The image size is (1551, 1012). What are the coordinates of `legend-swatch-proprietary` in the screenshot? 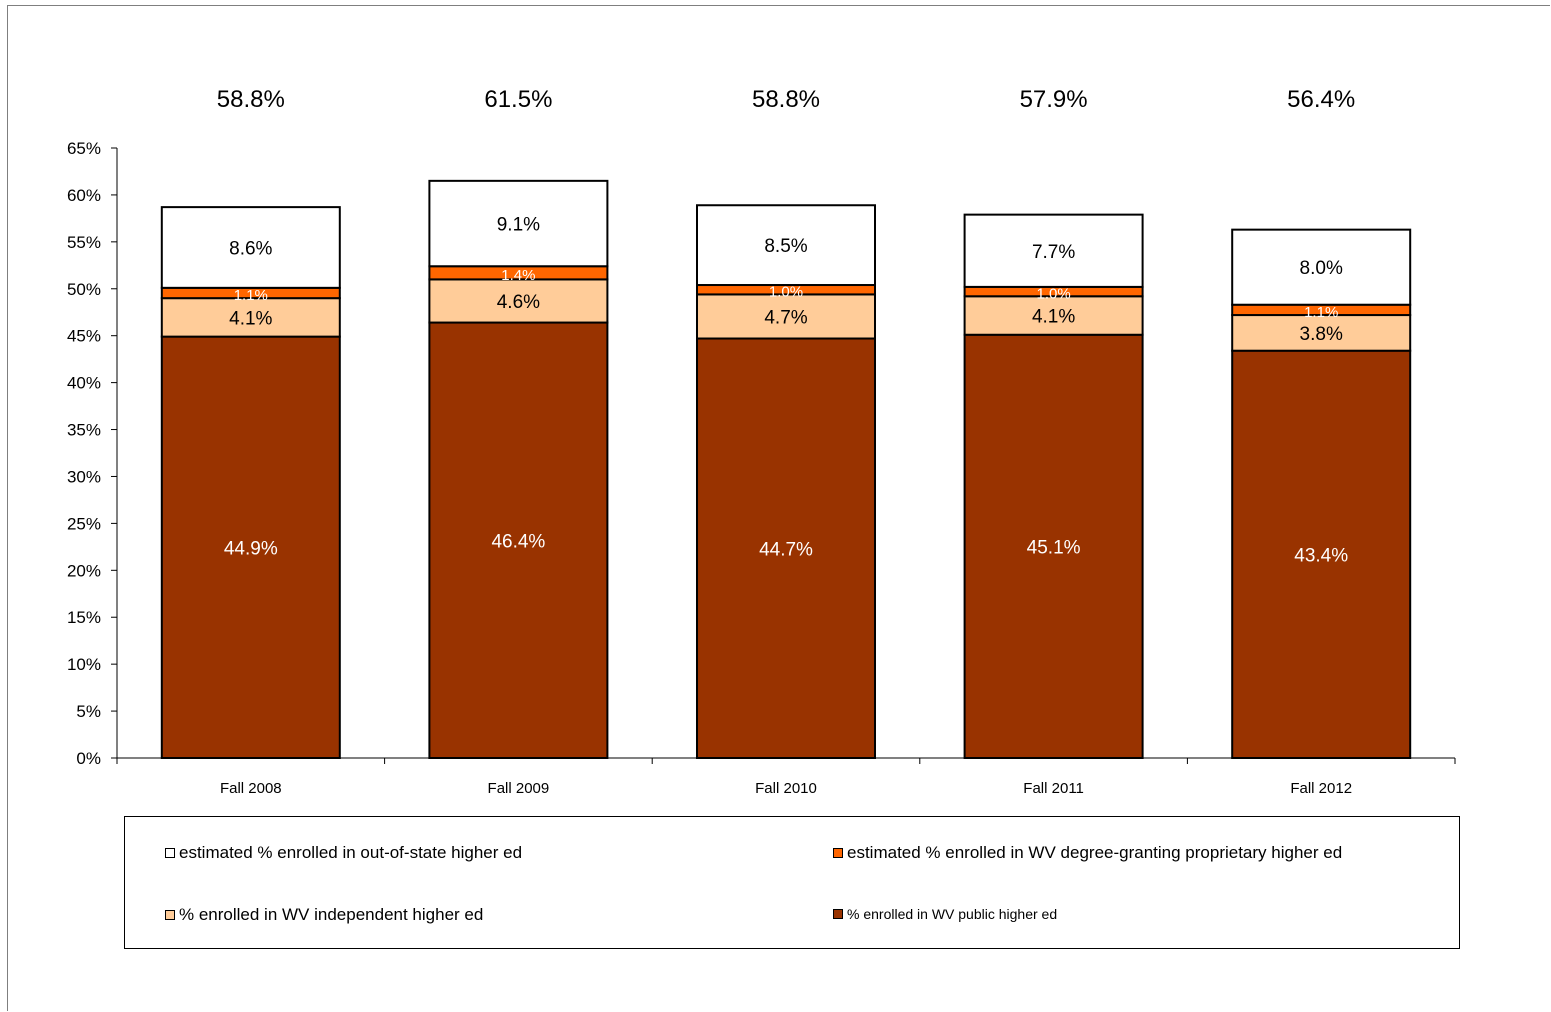 It's located at (838, 852).